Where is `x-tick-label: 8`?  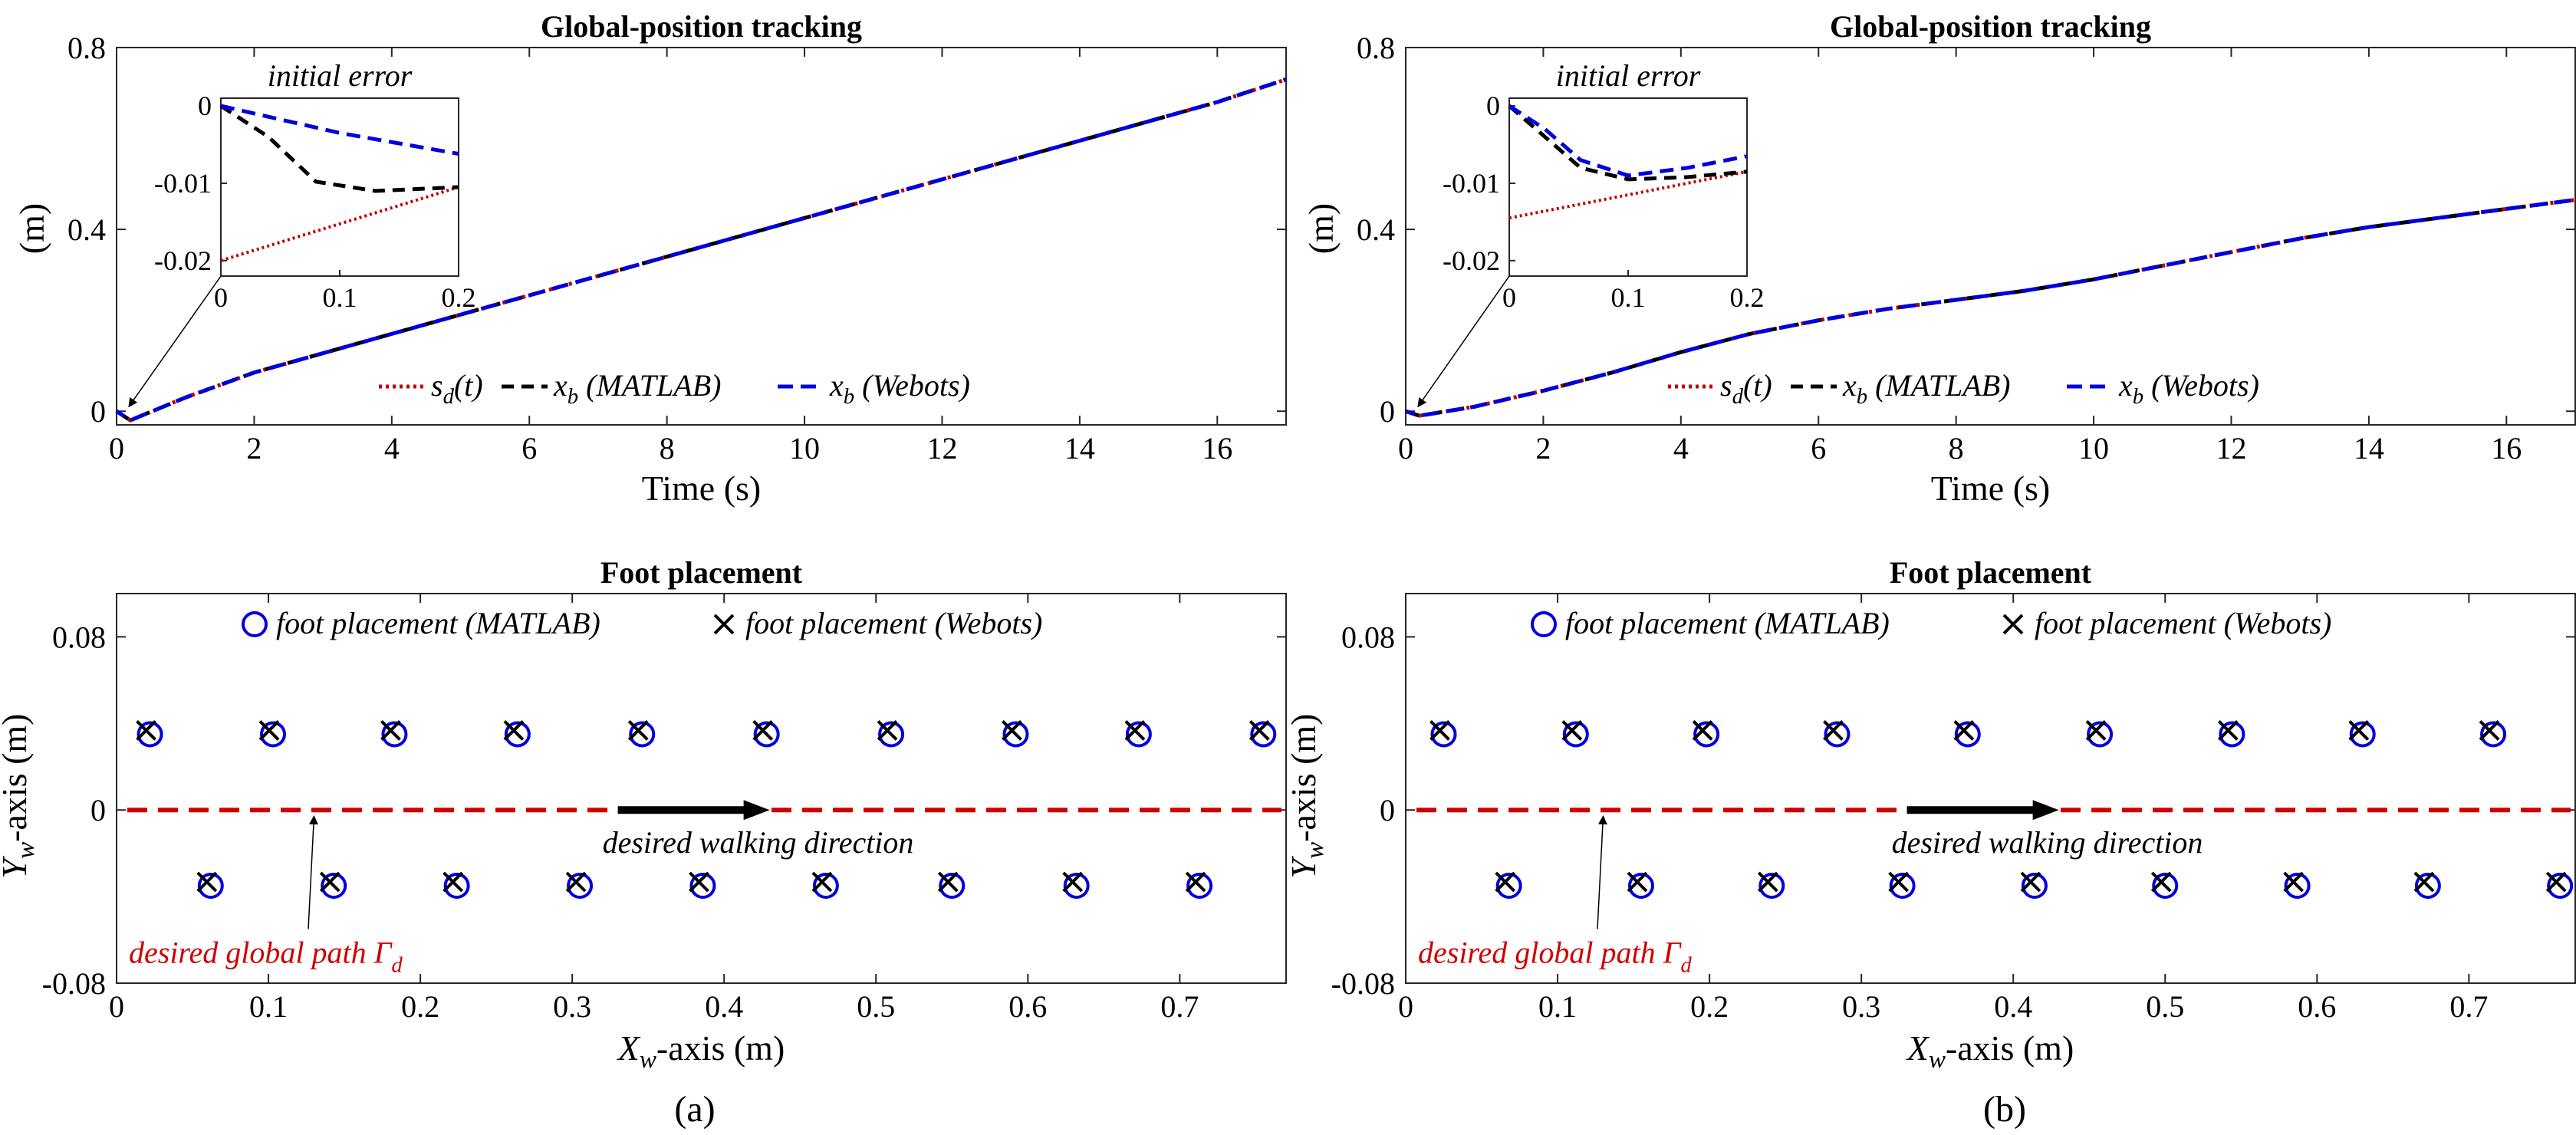
x-tick-label: 8 is located at coordinates (1956, 448).